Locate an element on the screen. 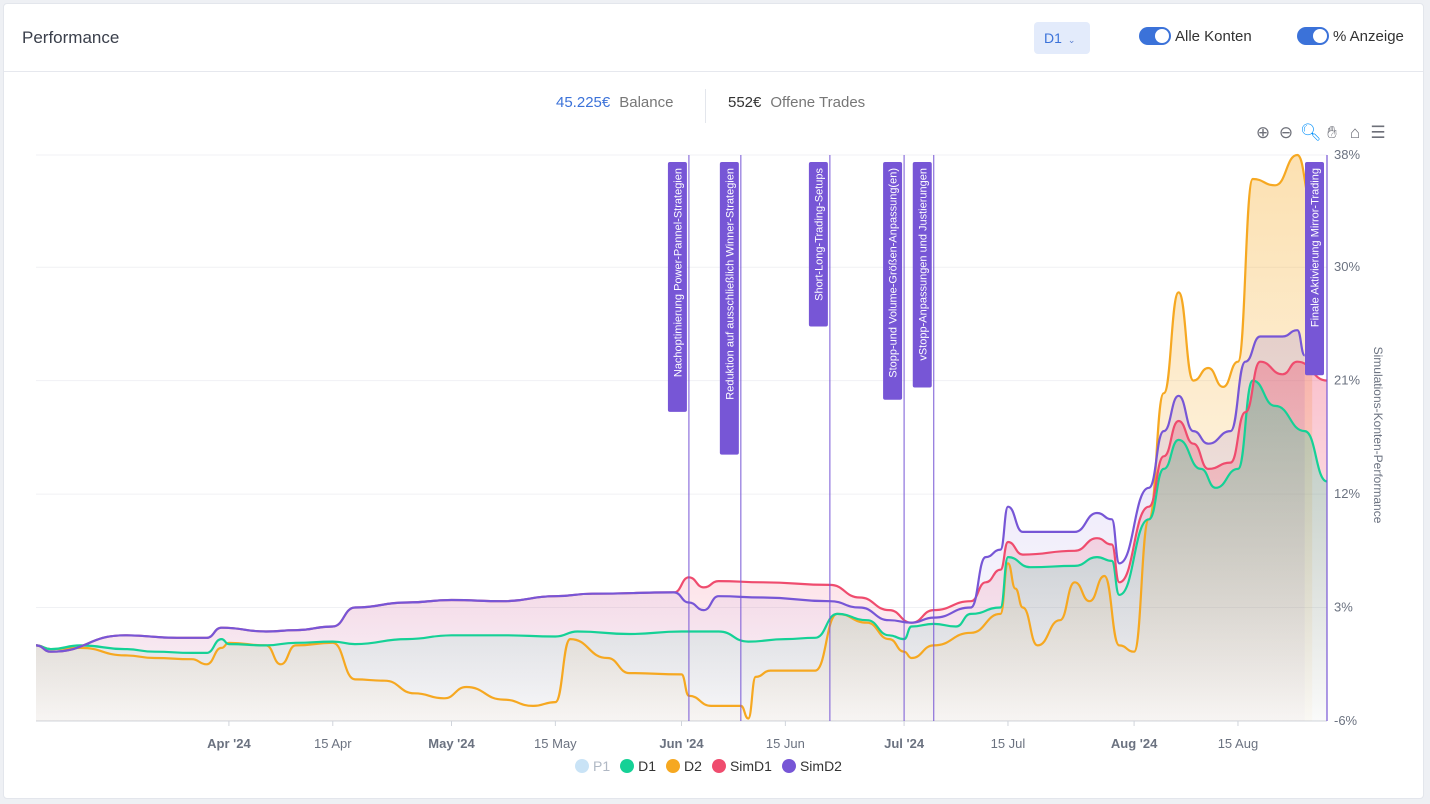  legend-item-simd2: SimD2 is located at coordinates (811, 766).